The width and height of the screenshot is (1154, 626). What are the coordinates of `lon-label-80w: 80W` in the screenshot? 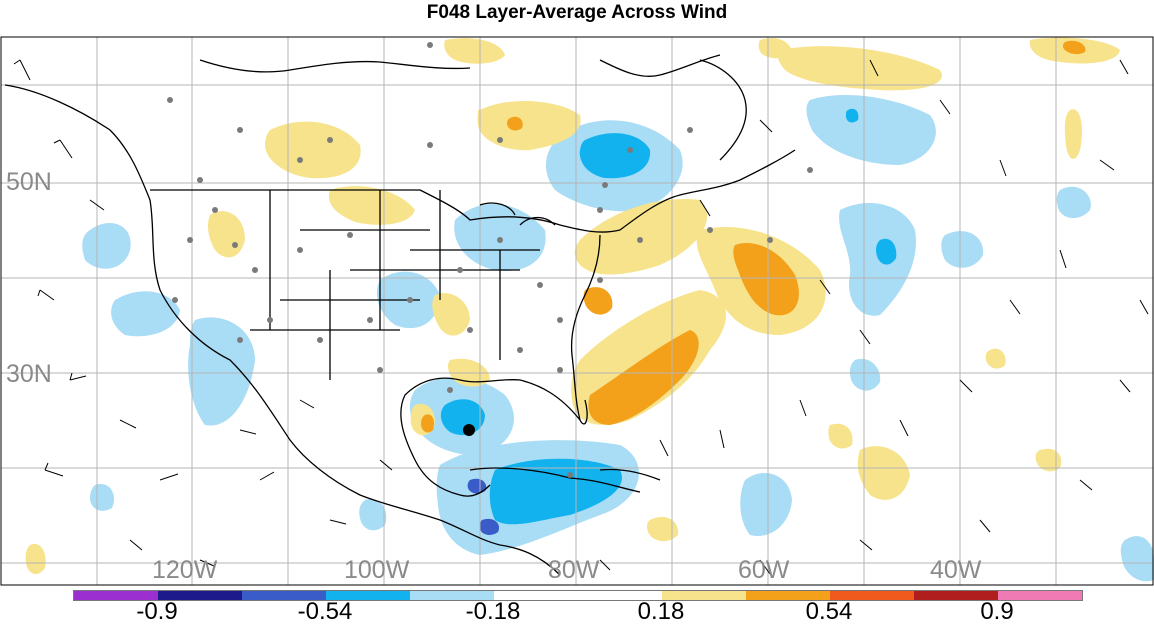 It's located at (574, 570).